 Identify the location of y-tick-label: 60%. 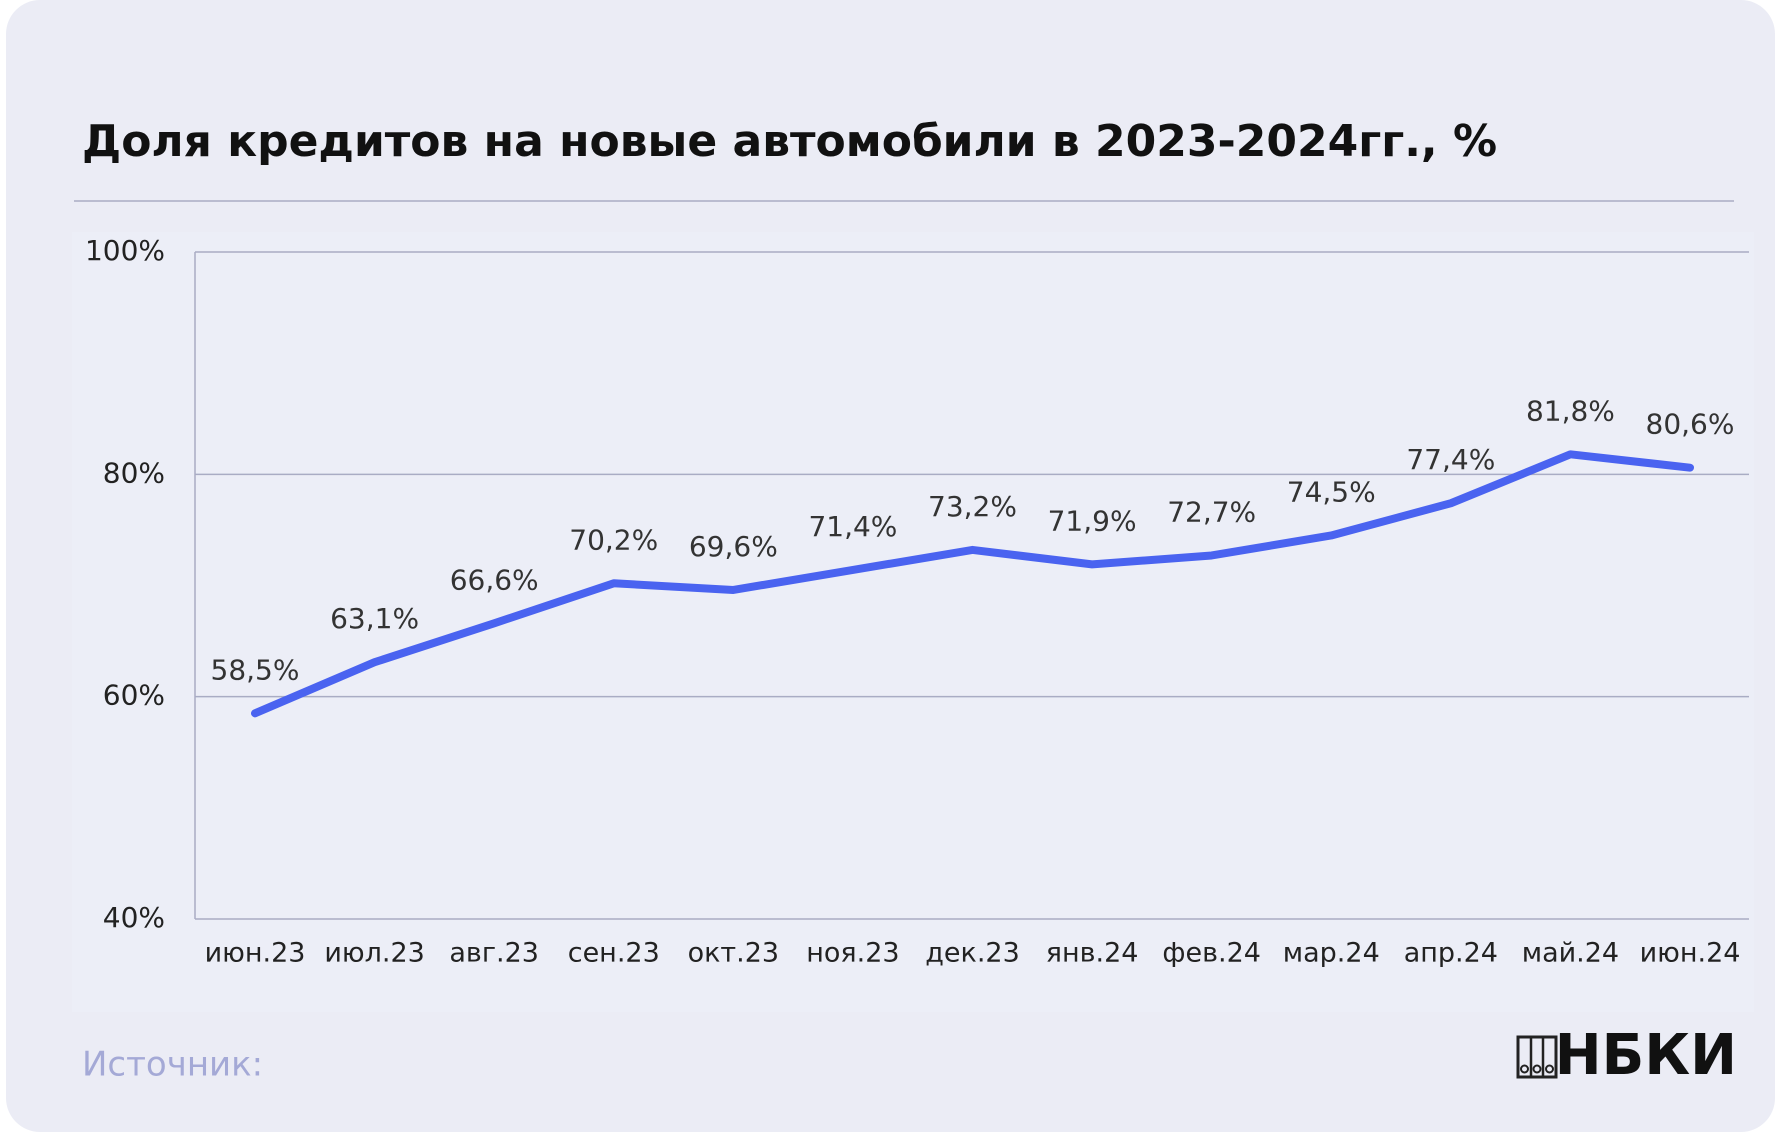
(134, 695).